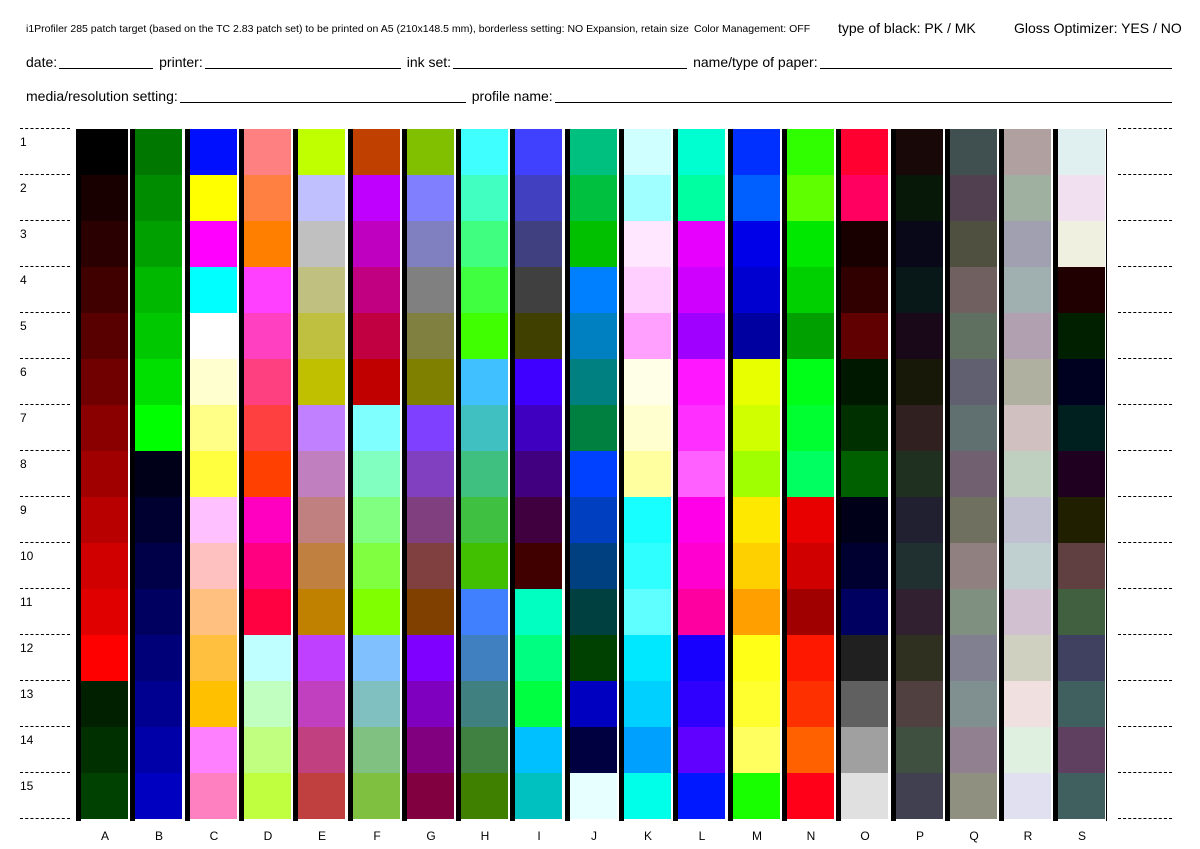  What do you see at coordinates (431, 836) in the screenshot?
I see `column-label: G` at bounding box center [431, 836].